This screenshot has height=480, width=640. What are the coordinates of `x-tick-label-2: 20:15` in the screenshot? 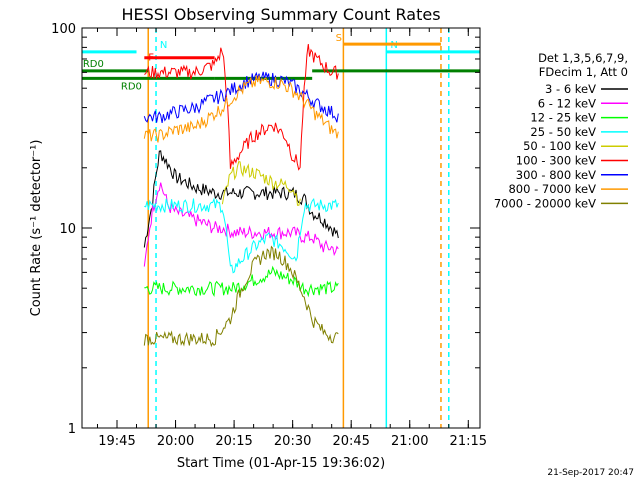 It's located at (233, 441).